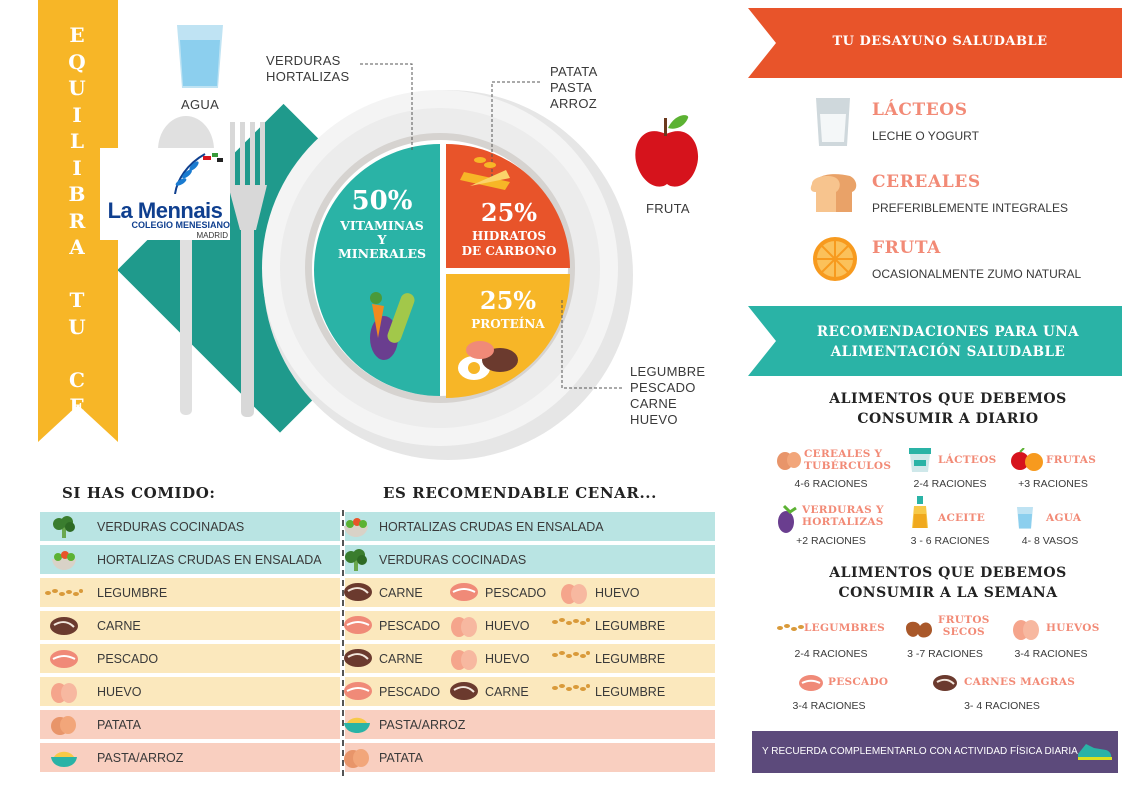 This screenshot has width=1124, height=794. I want to click on table-row-right: CARNE HUEVO LEGUMBRE, so click(529, 658).